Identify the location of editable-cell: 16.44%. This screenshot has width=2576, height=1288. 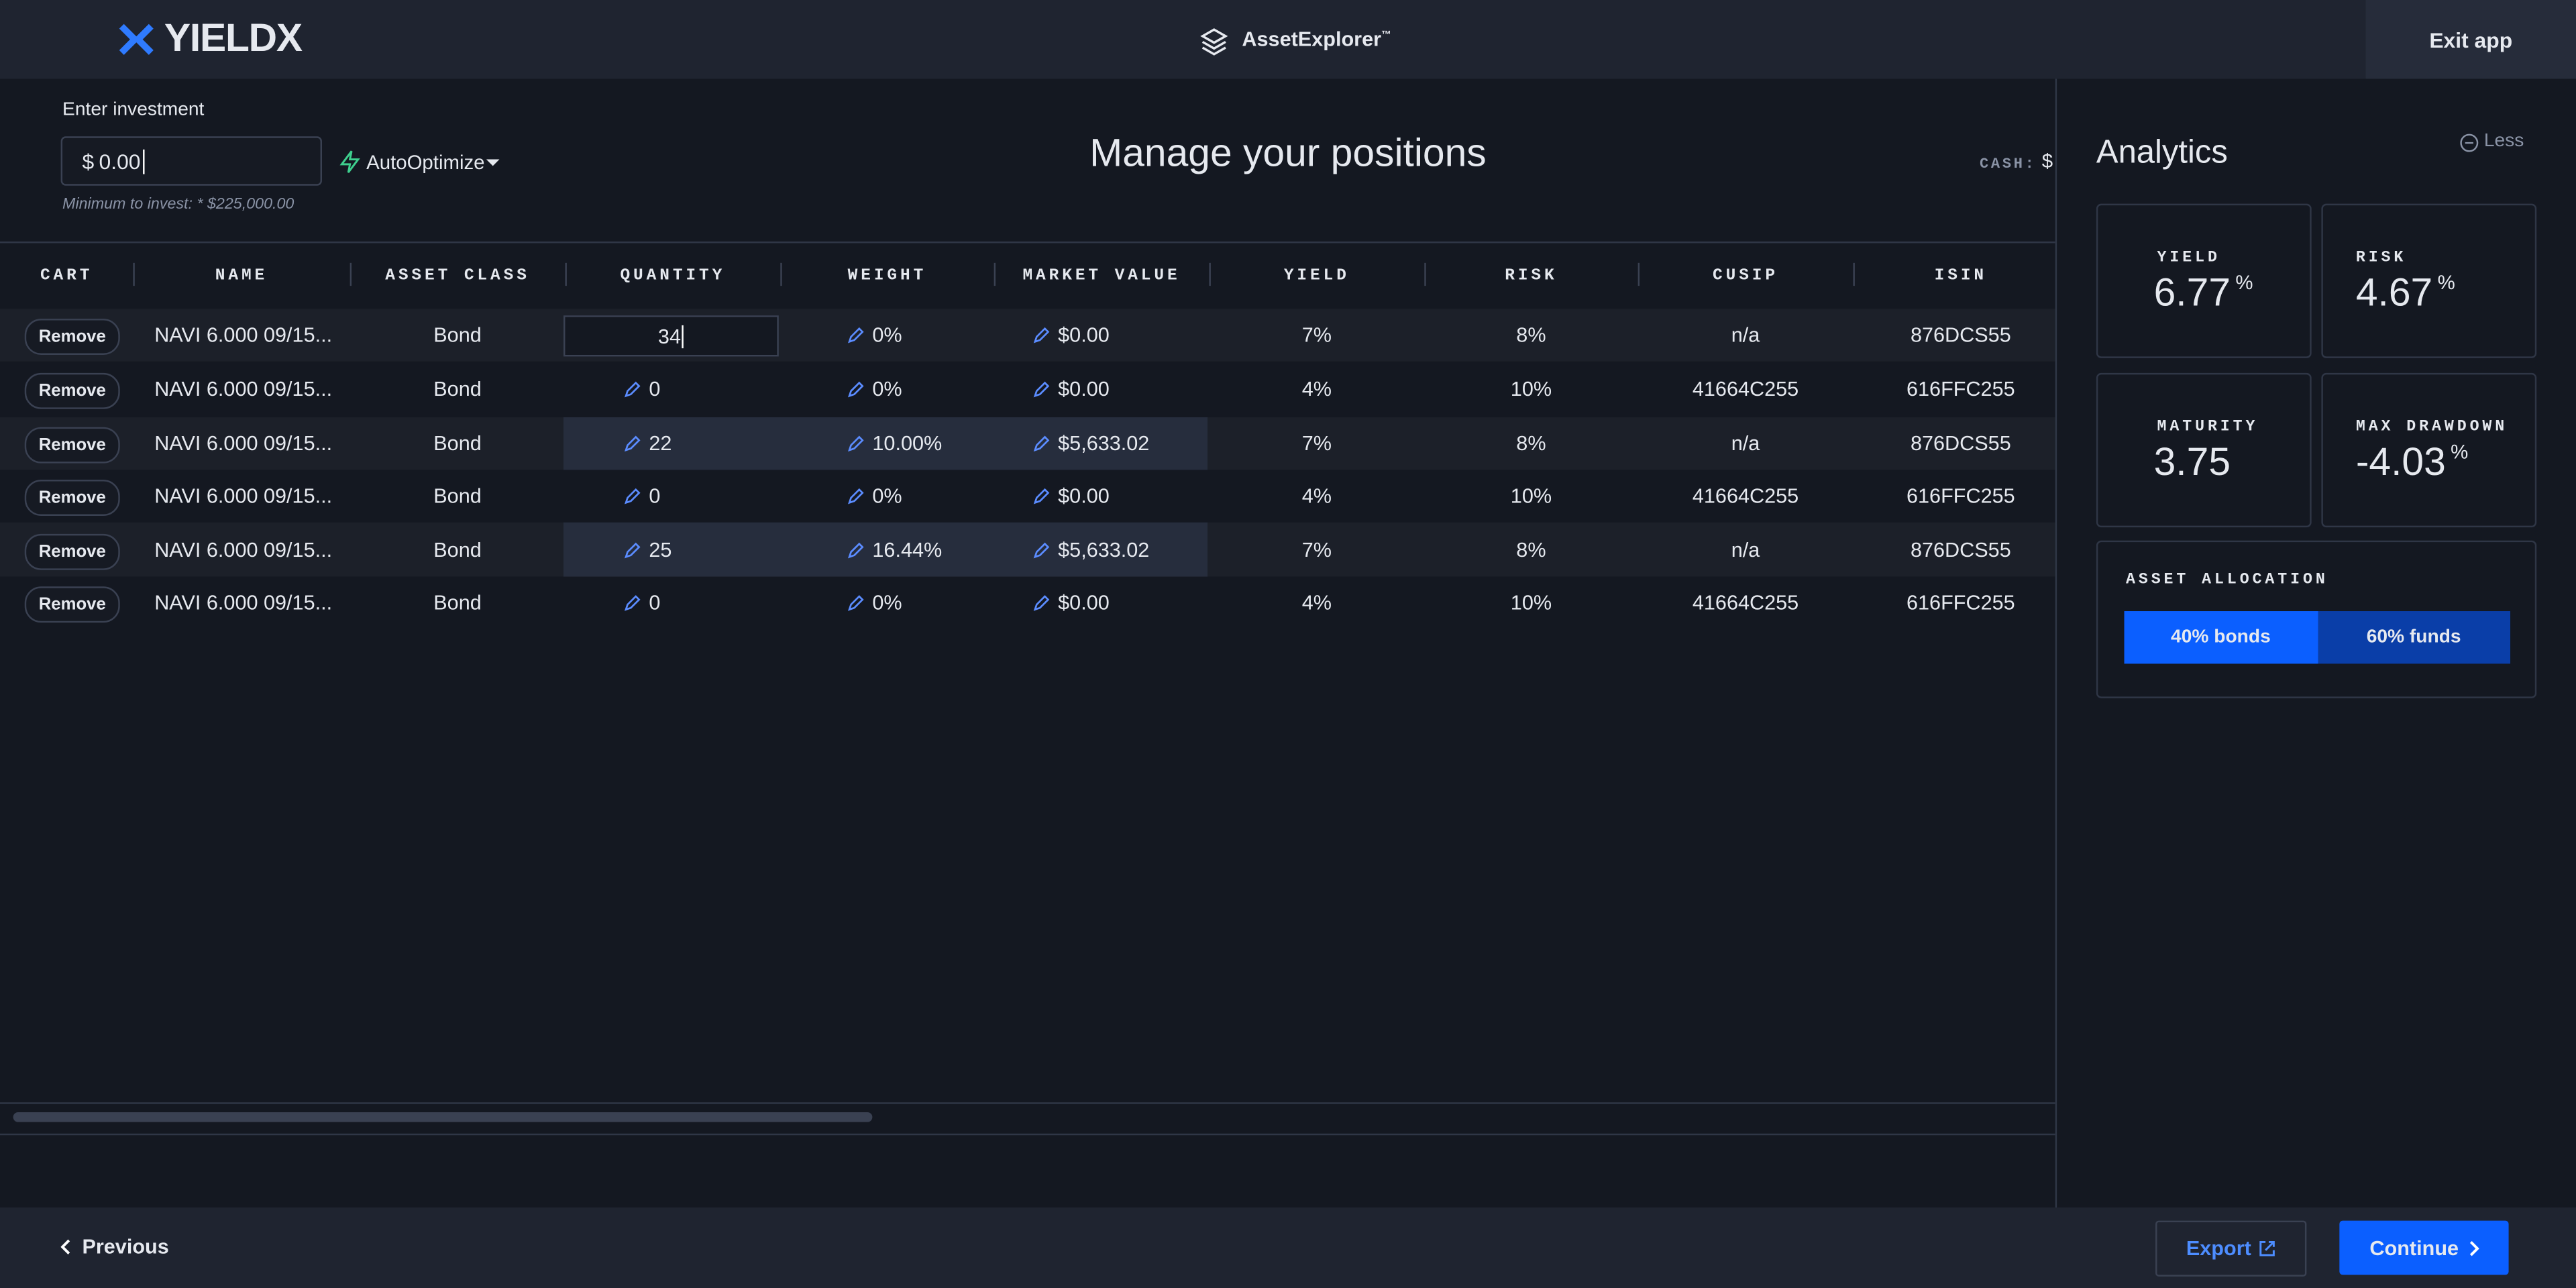
(887, 550).